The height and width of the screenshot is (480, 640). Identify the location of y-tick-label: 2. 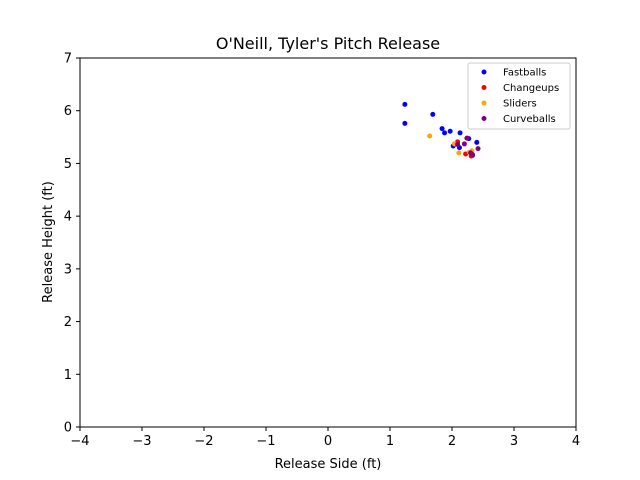
(68, 322).